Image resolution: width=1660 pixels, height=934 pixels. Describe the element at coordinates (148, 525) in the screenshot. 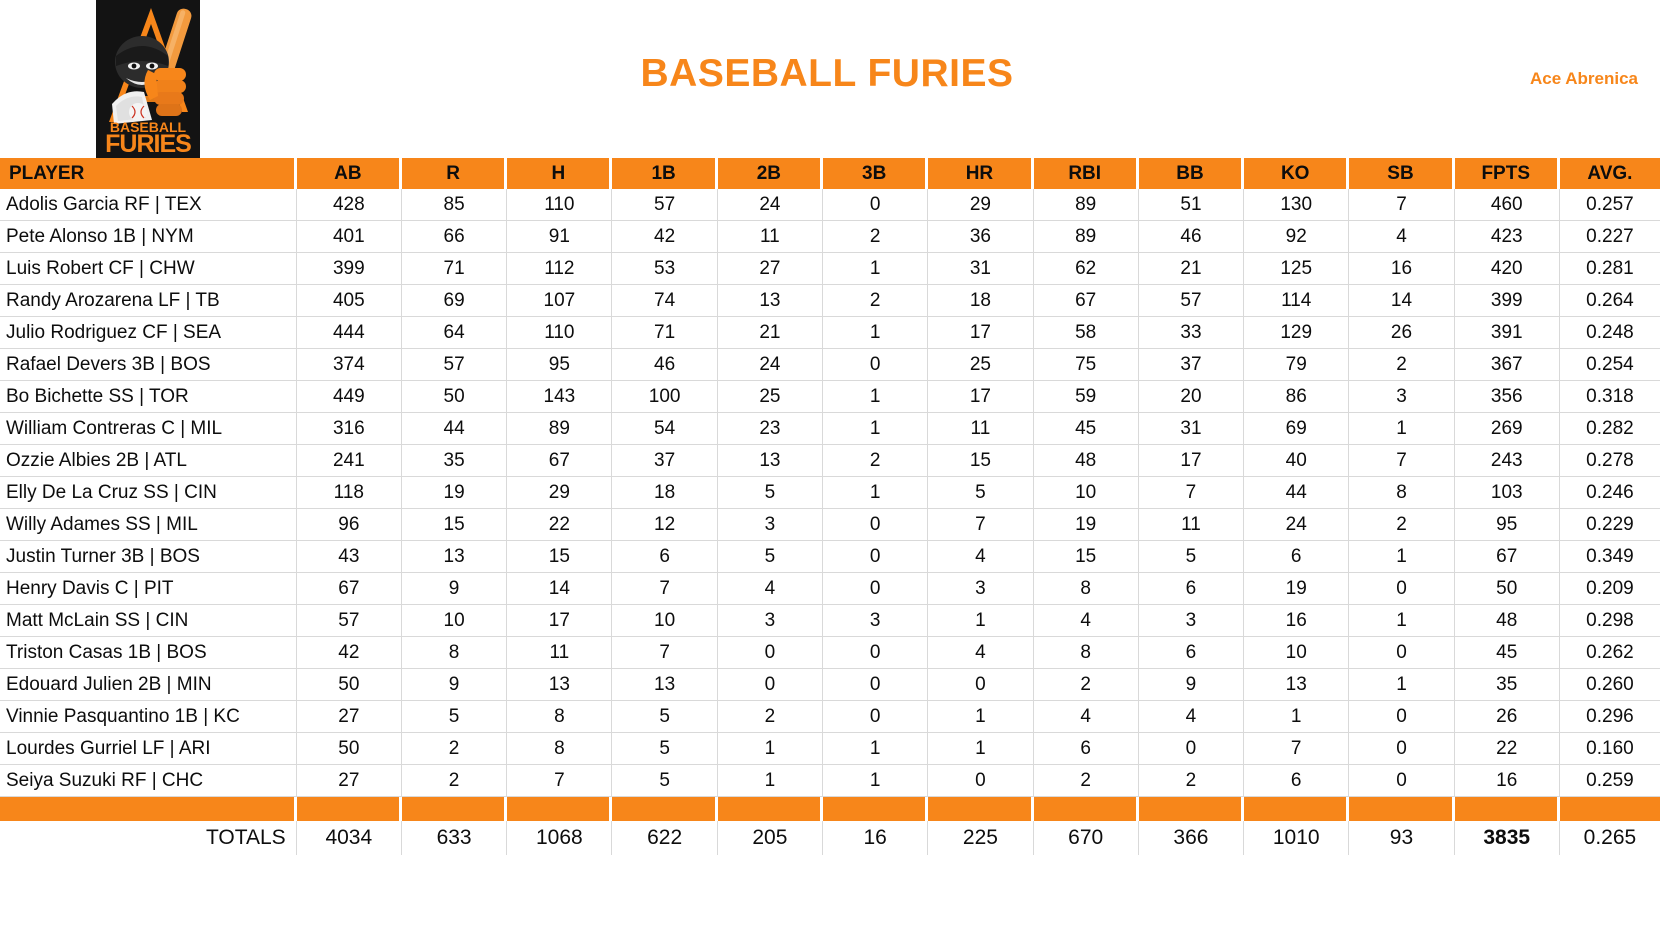

I see `player-name-cell: Willy Adames SS | MIL` at that location.